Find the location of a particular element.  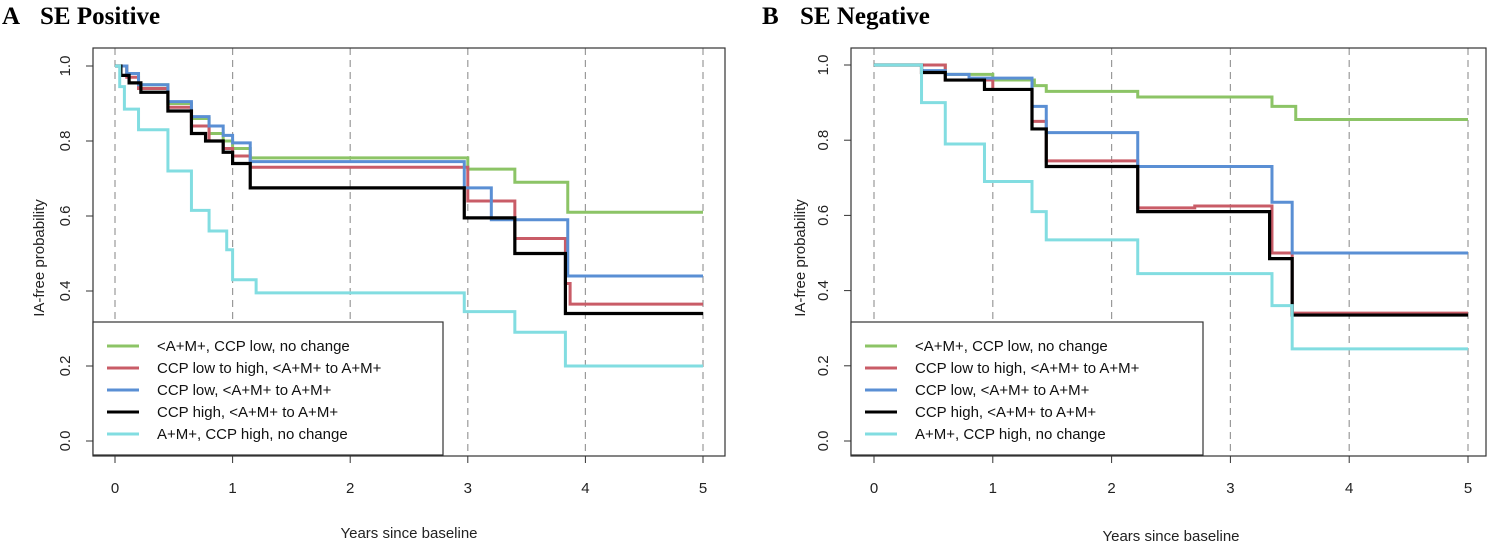

panel-title: SE Positive is located at coordinates (100, 16).